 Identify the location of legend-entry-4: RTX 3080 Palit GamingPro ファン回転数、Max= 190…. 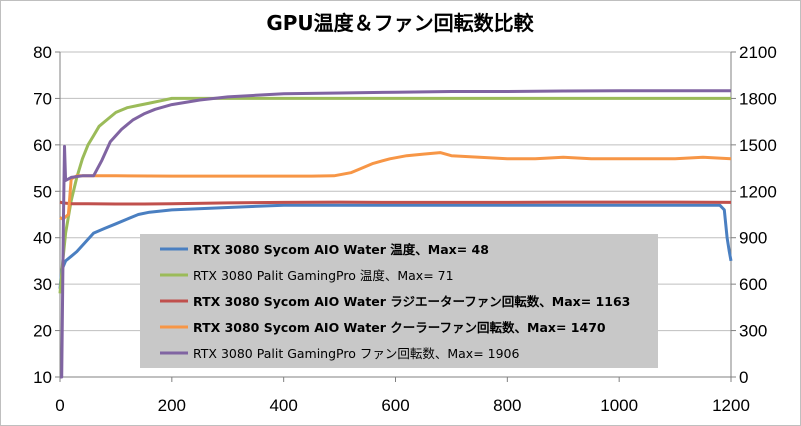
(356, 353).